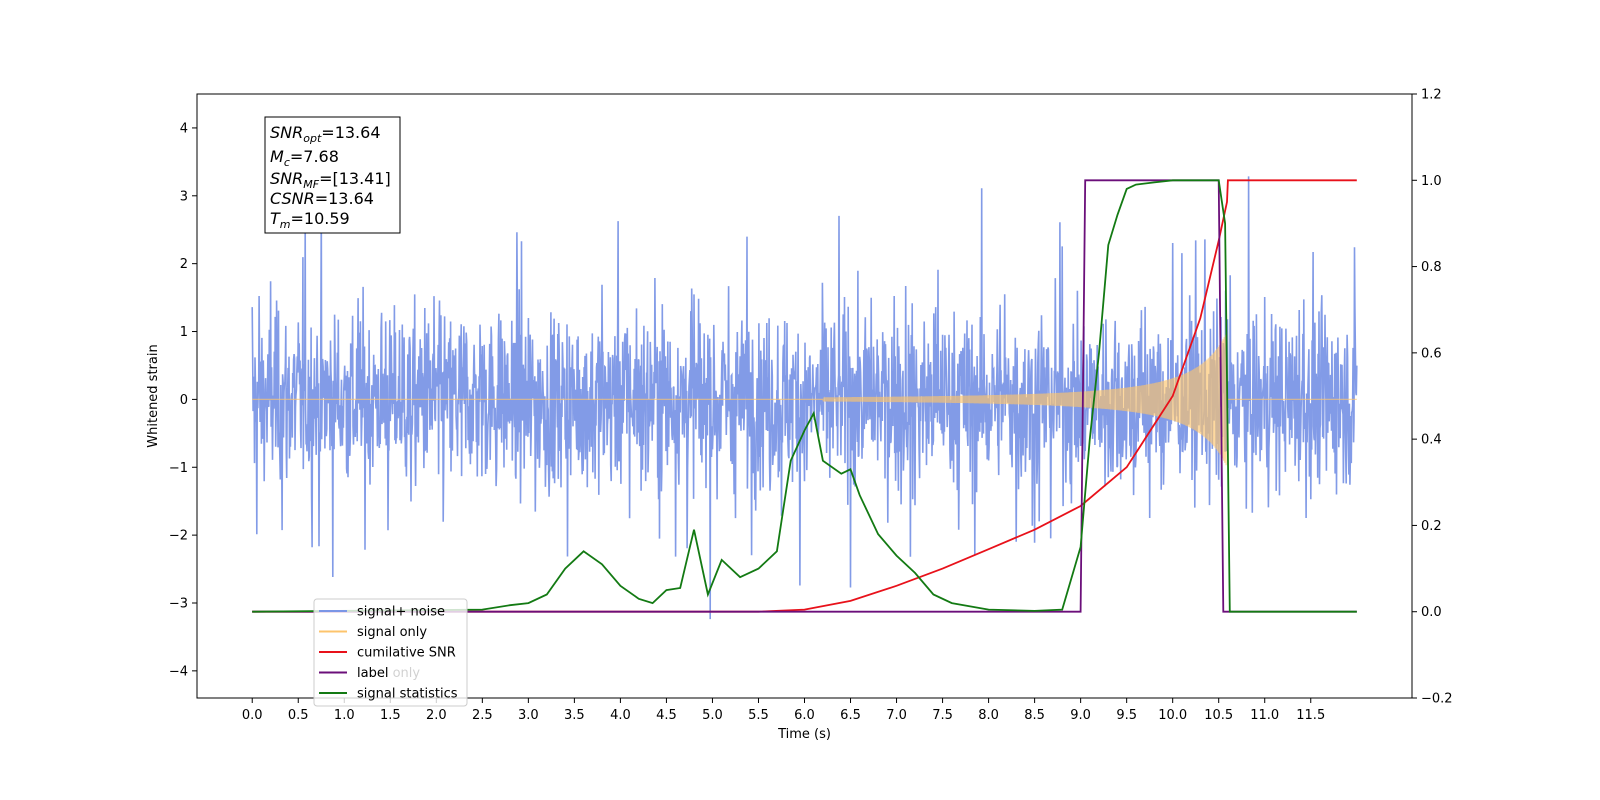 This screenshot has height=800, width=1600. Describe the element at coordinates (1431, 440) in the screenshot. I see `y2-tick-label: 0.4` at that location.